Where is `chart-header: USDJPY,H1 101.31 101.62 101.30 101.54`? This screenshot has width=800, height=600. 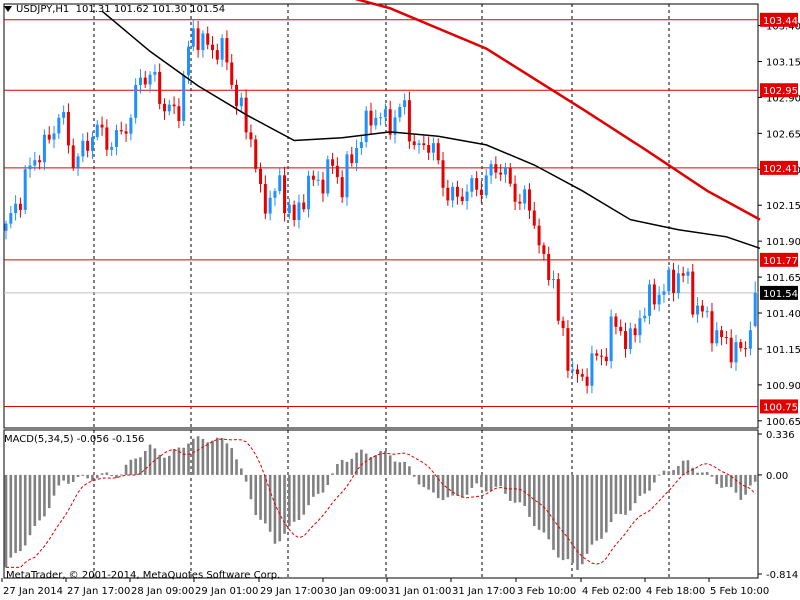 chart-header: USDJPY,H1 101.31 101.62 101.30 101.54 is located at coordinates (114, 9).